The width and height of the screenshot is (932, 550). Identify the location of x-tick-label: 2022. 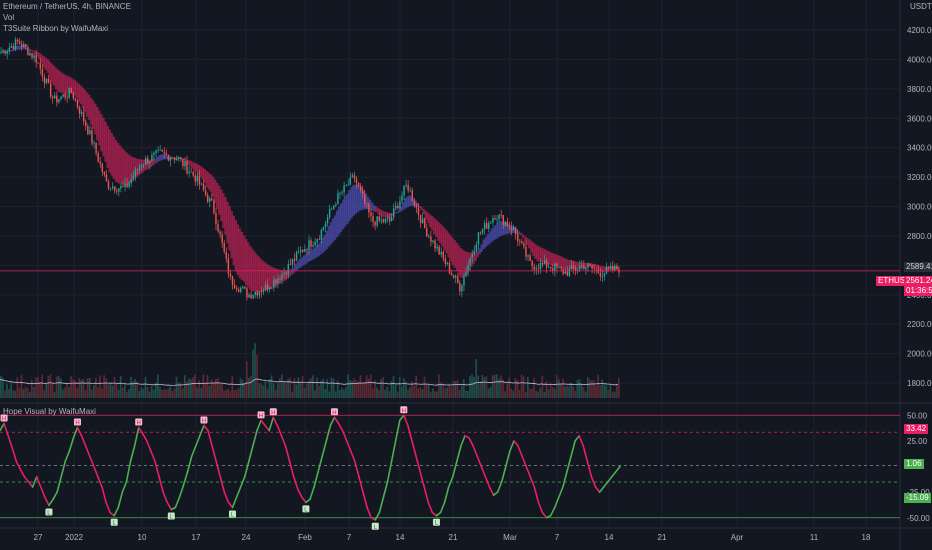
(74, 537).